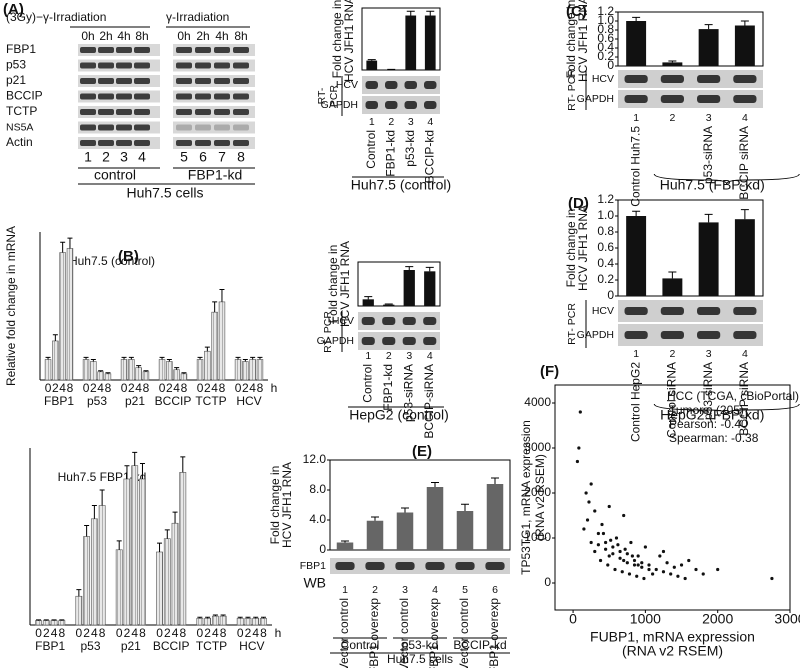  What do you see at coordinates (709, 354) in the screenshot?
I see `lane-number: 3` at bounding box center [709, 354].